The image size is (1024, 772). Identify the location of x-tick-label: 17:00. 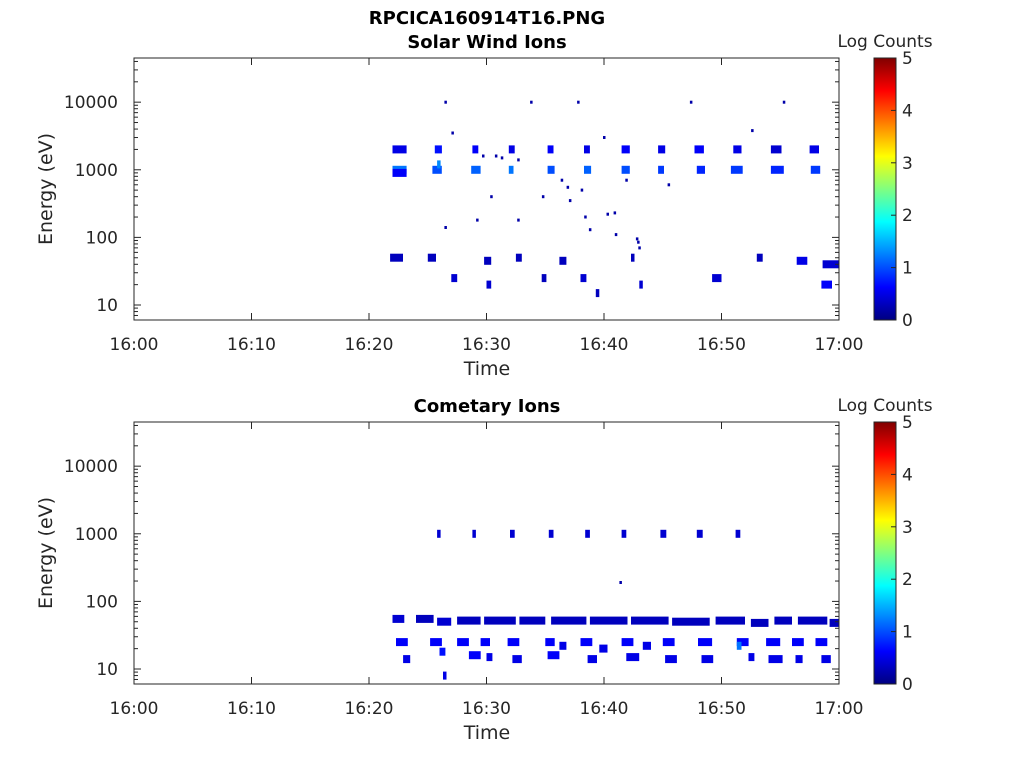
(839, 345).